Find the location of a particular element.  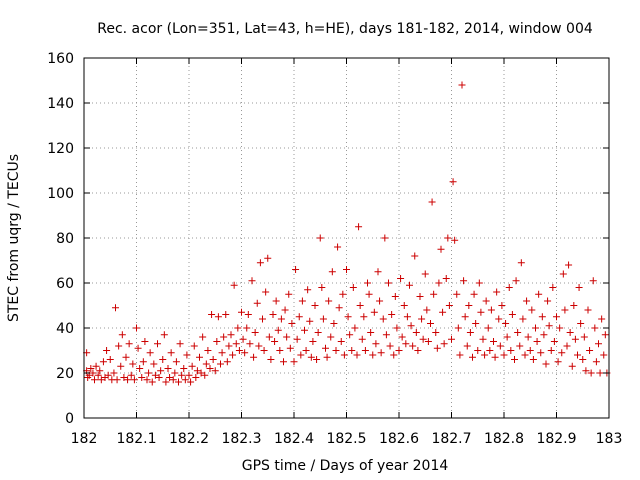

x-tick-label: 182.1 is located at coordinates (136, 439).